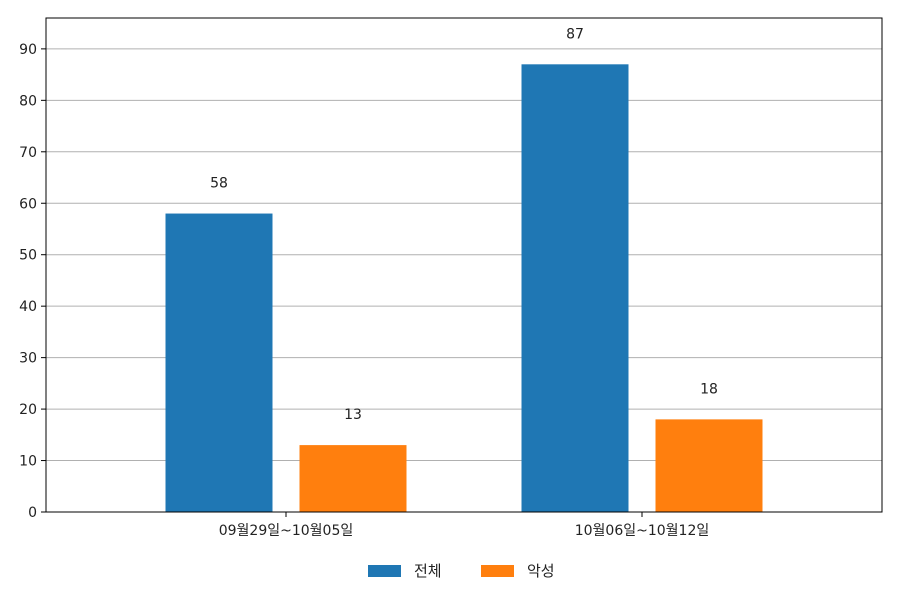  Describe the element at coordinates (32, 513) in the screenshot. I see `y-tick-label: 0` at that location.